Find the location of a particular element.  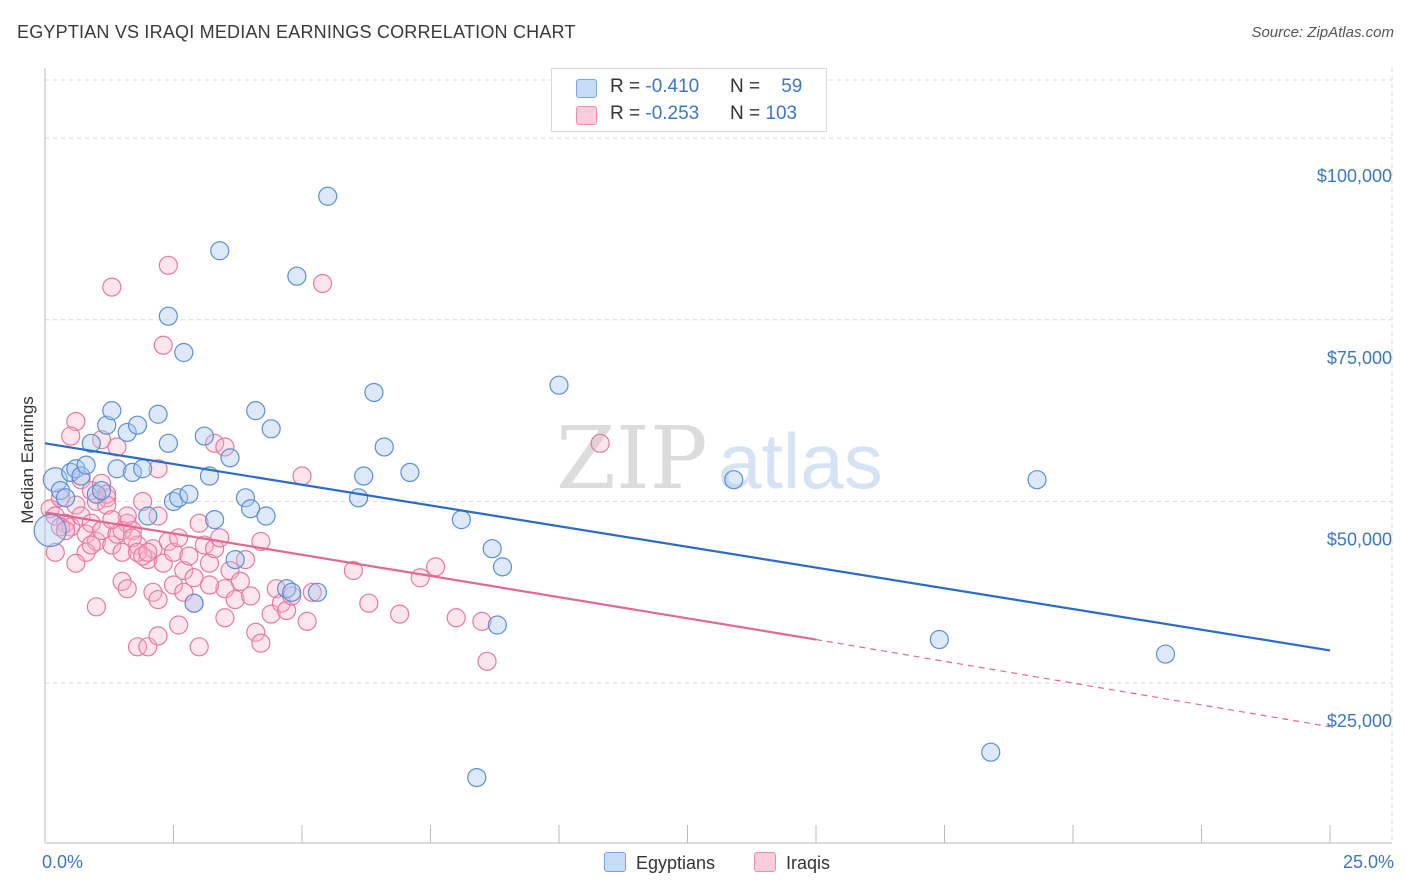

x-tick-label-min: 0.0% is located at coordinates (63, 862).